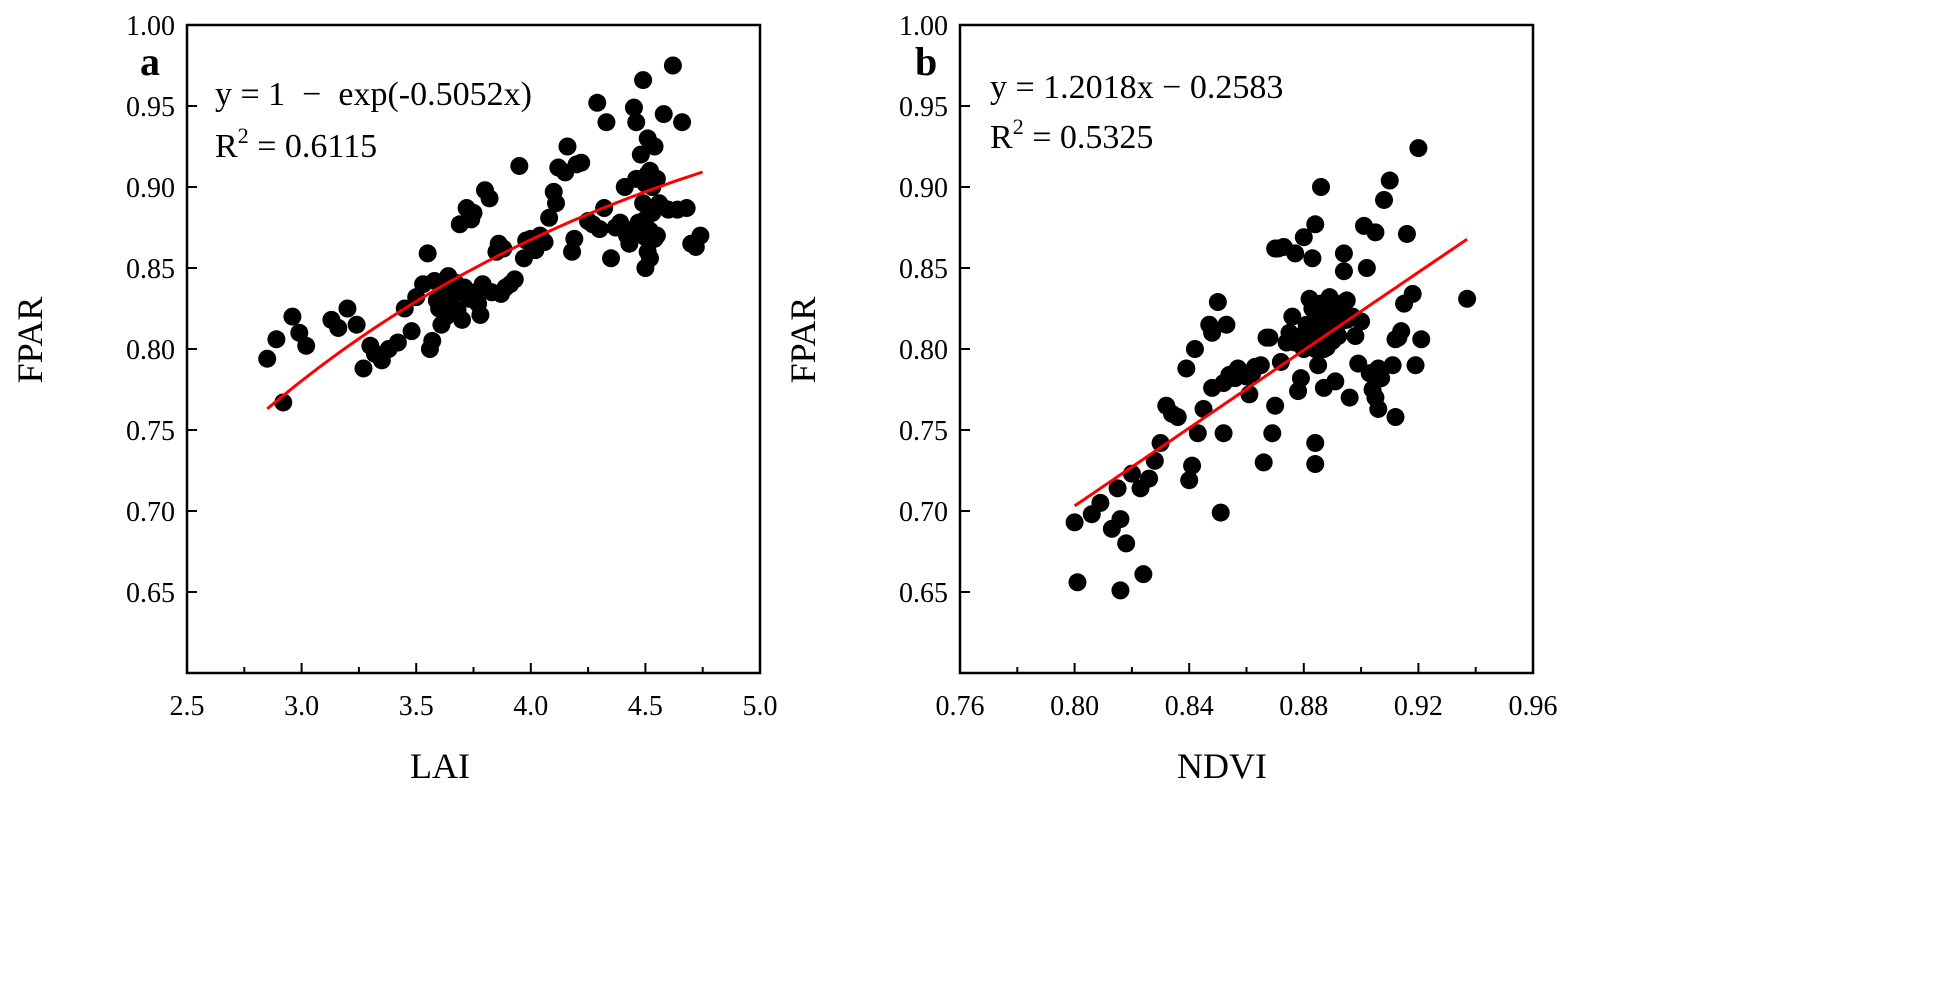 Image resolution: width=1953 pixels, height=986 pixels. Describe the element at coordinates (150, 350) in the screenshot. I see `panel-a-y-tick-label: 0.80` at that location.